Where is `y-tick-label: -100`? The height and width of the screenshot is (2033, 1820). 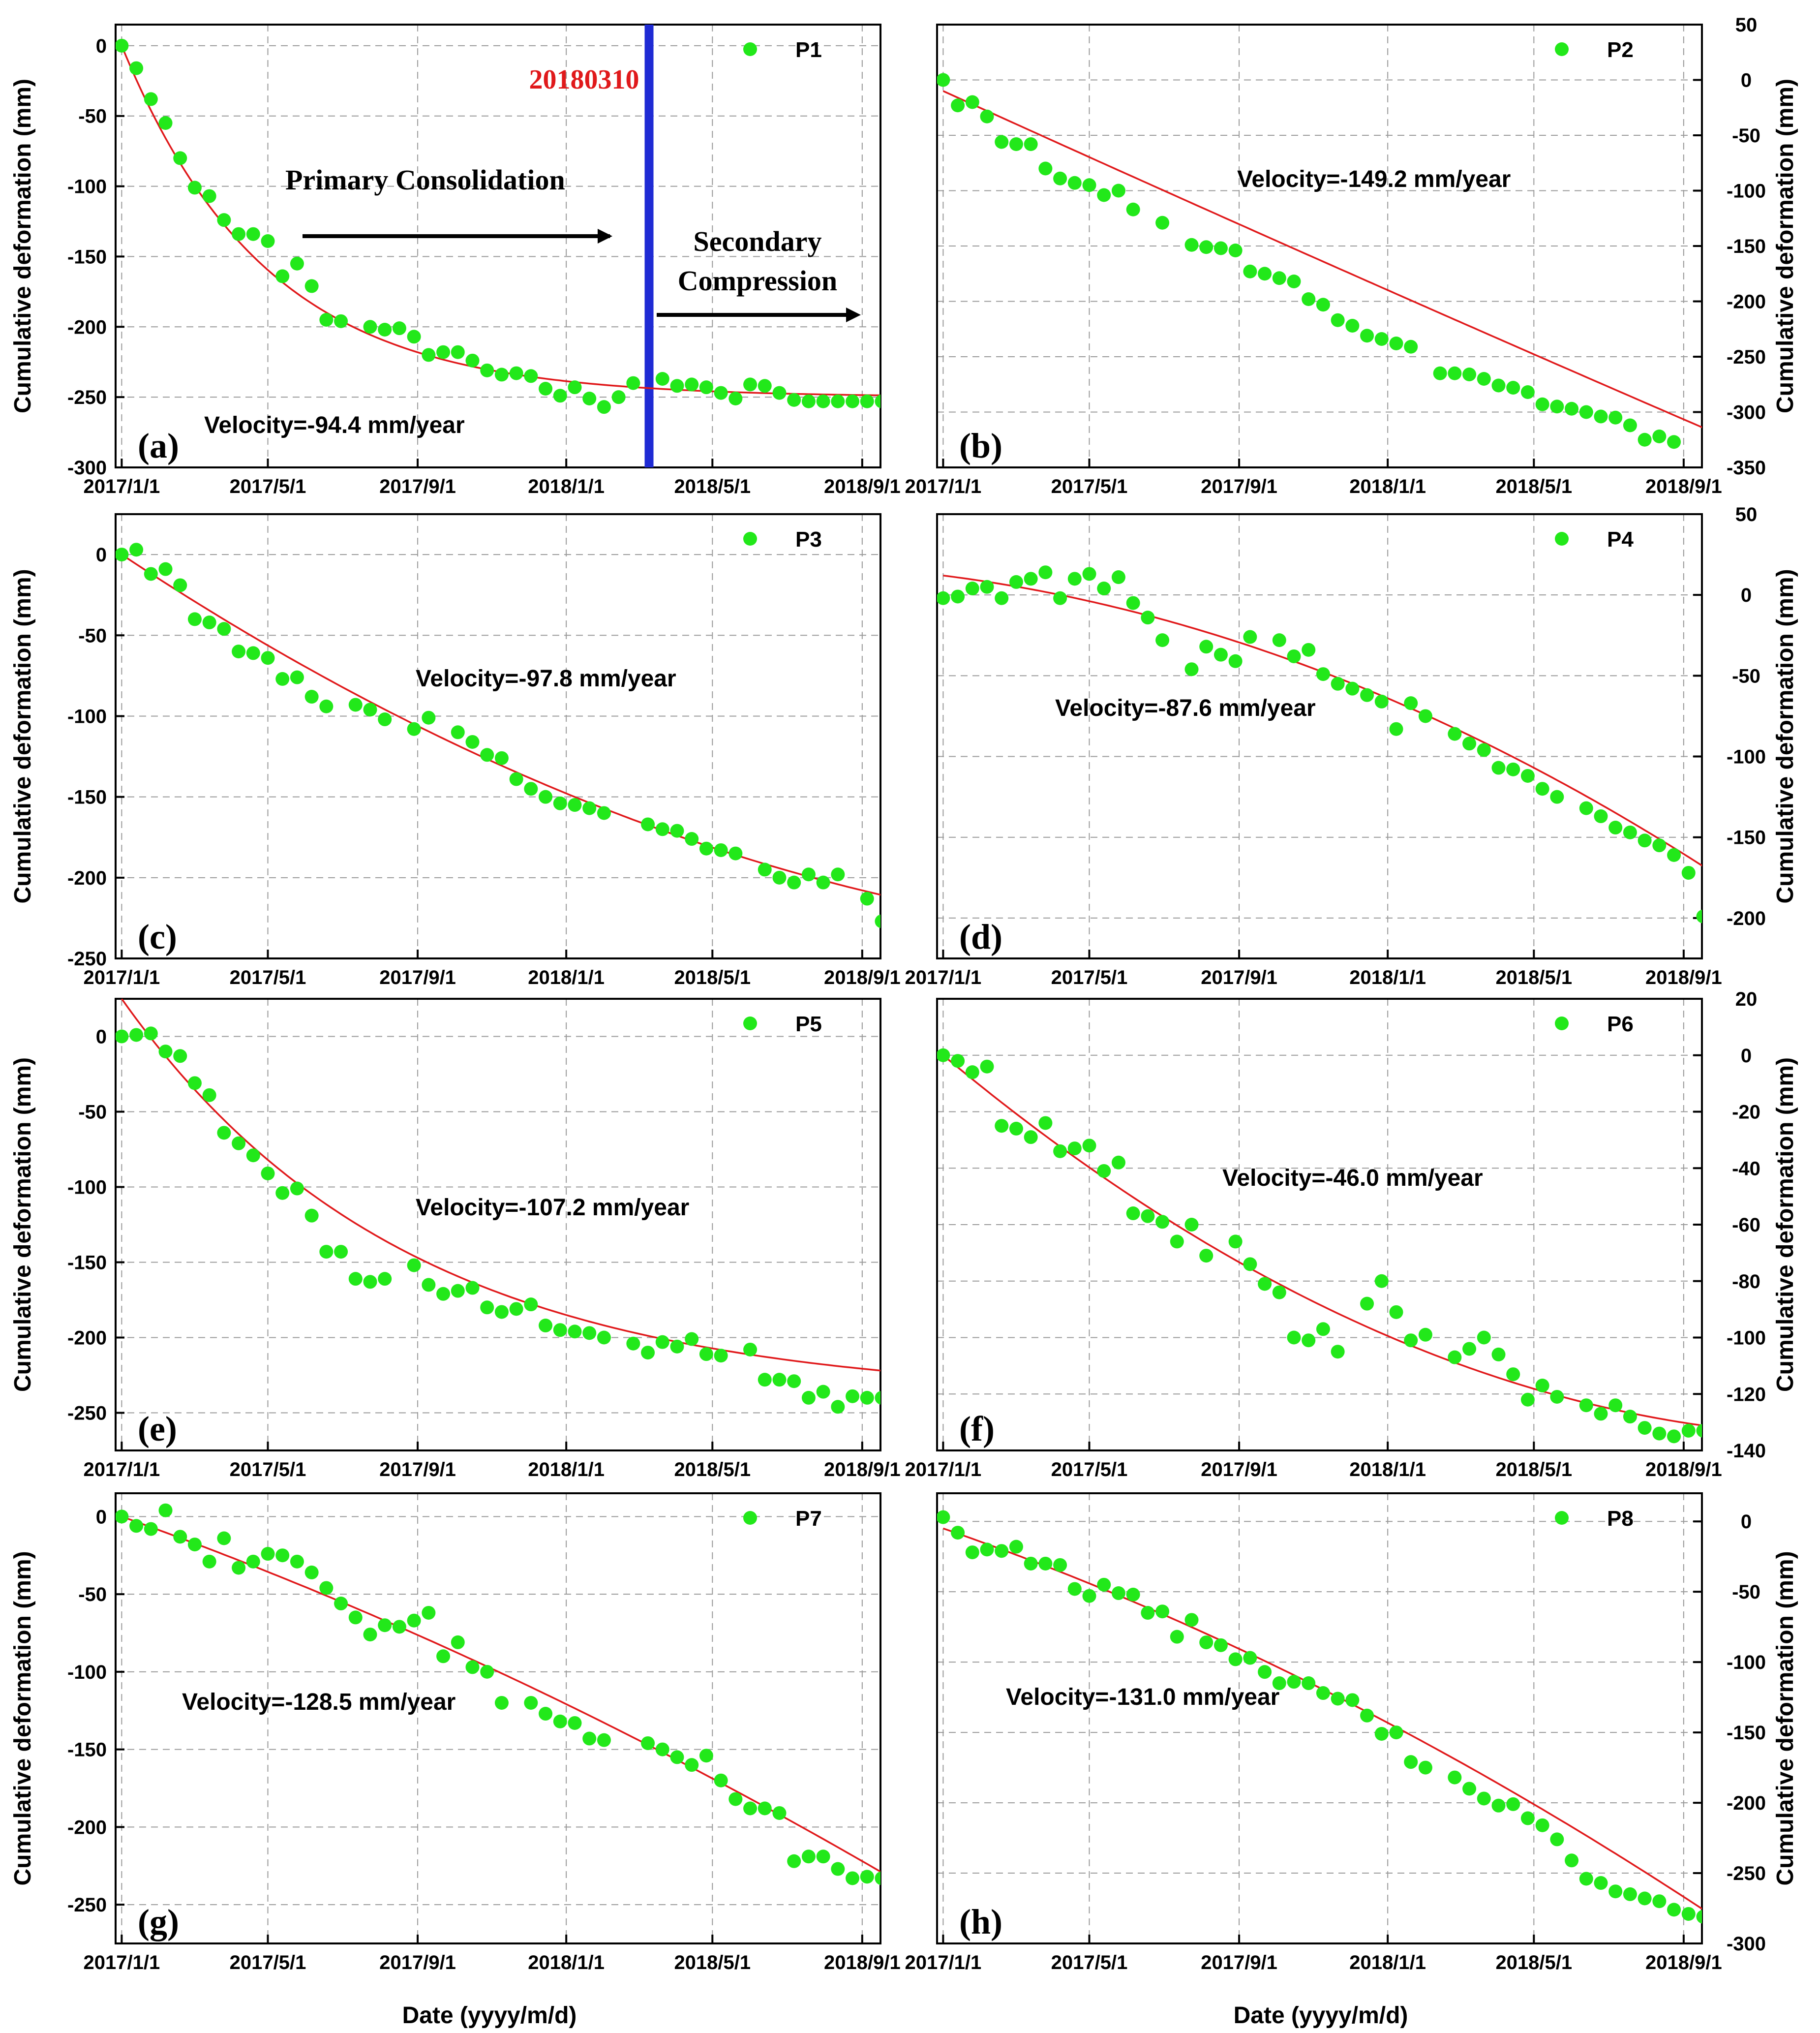
y-tick-label: -100 is located at coordinates (1746, 757).